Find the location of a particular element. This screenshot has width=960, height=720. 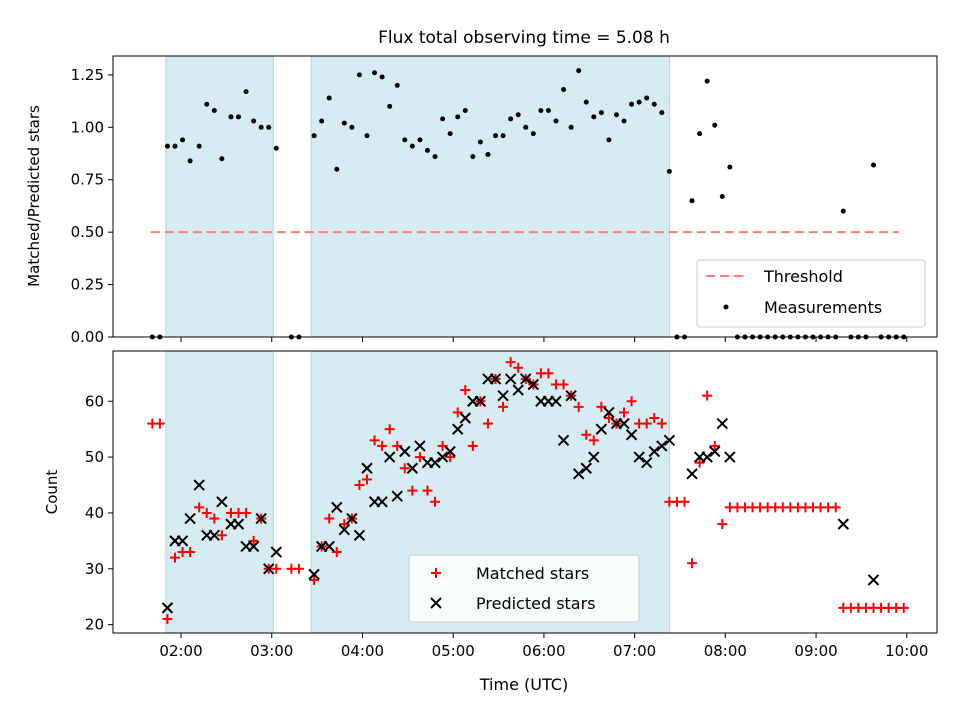

y-tick-label: 1.00 is located at coordinates (87, 127).